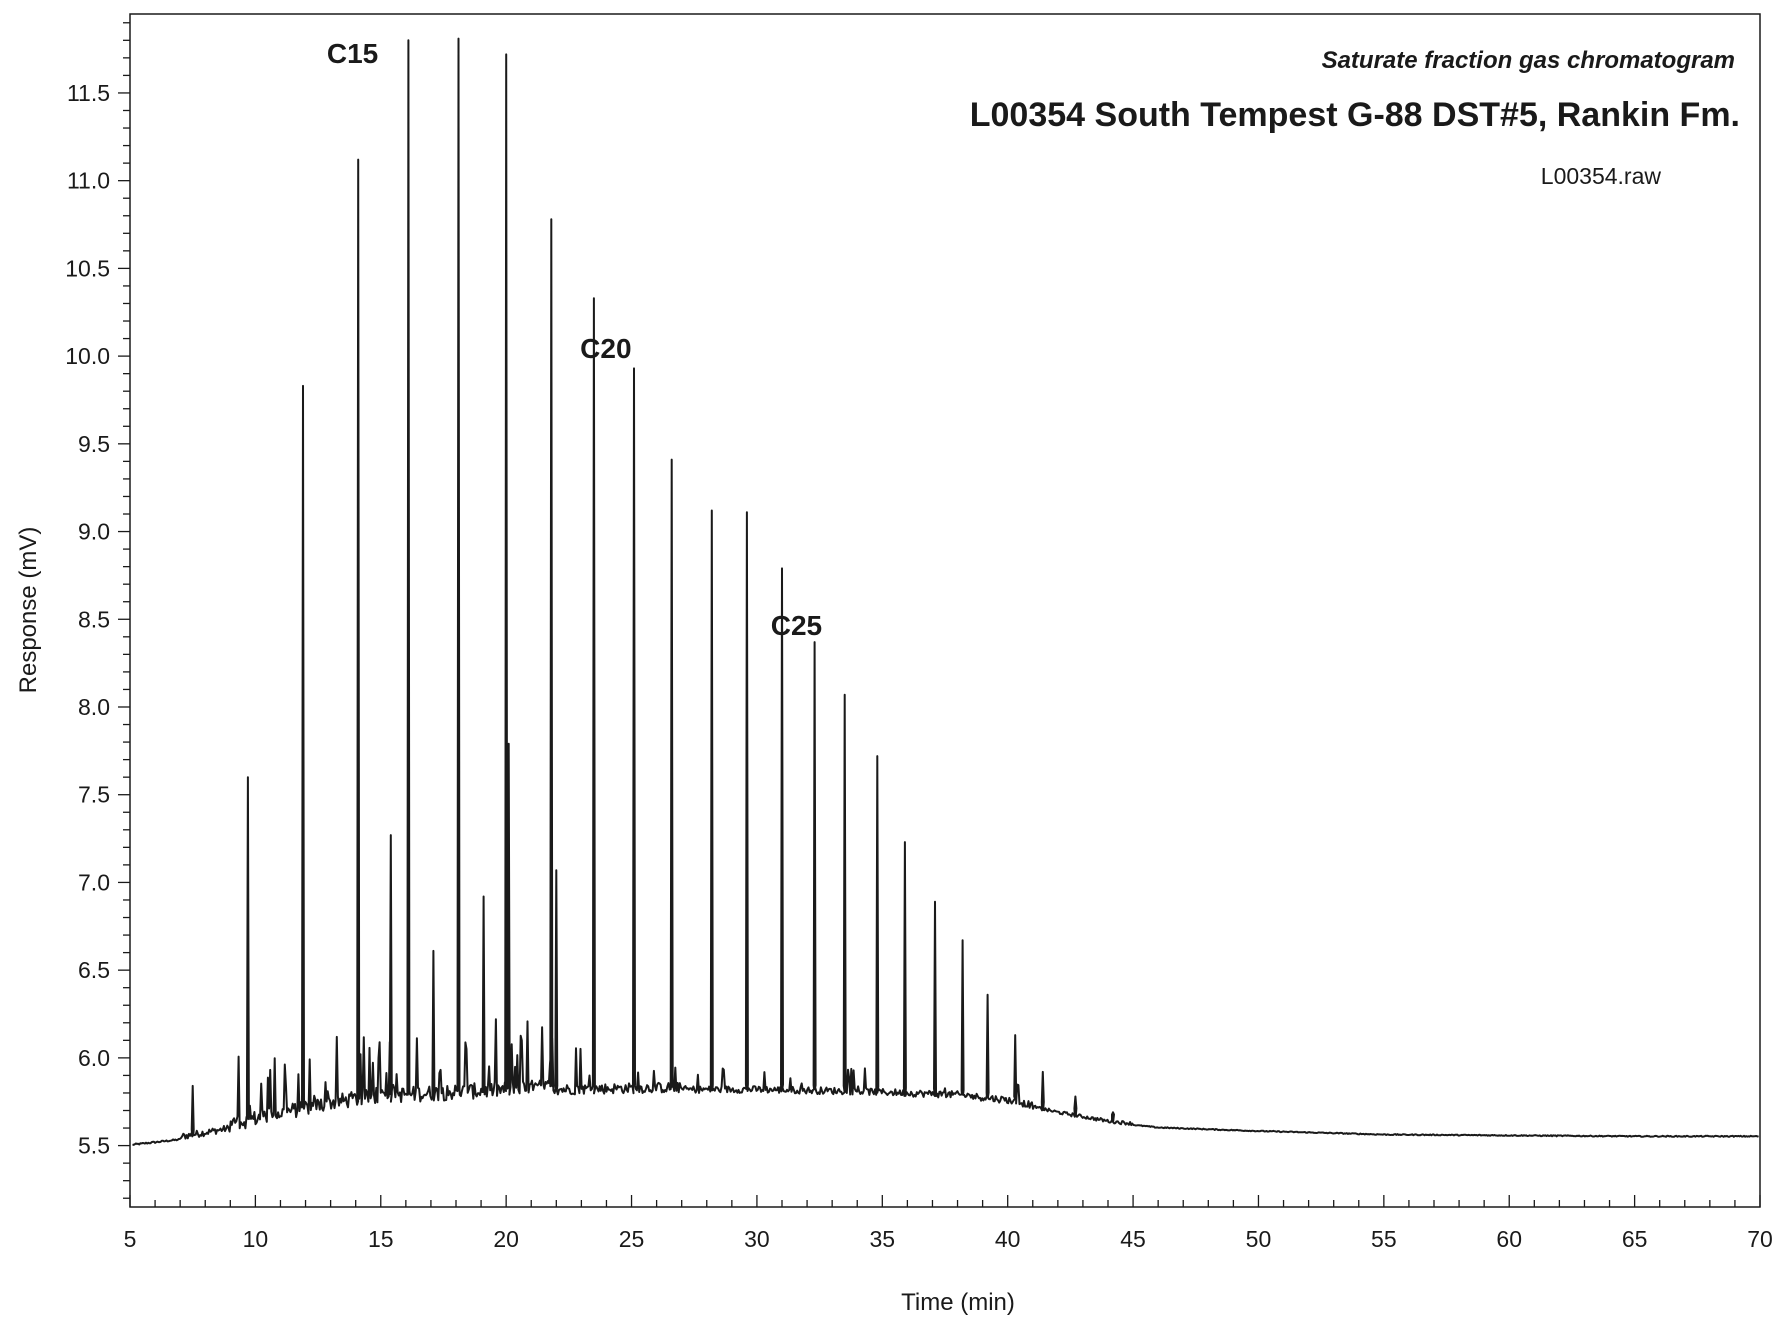 Image resolution: width=1786 pixels, height=1319 pixels. Describe the element at coordinates (1601, 176) in the screenshot. I see `file-label: L00354.raw` at that location.